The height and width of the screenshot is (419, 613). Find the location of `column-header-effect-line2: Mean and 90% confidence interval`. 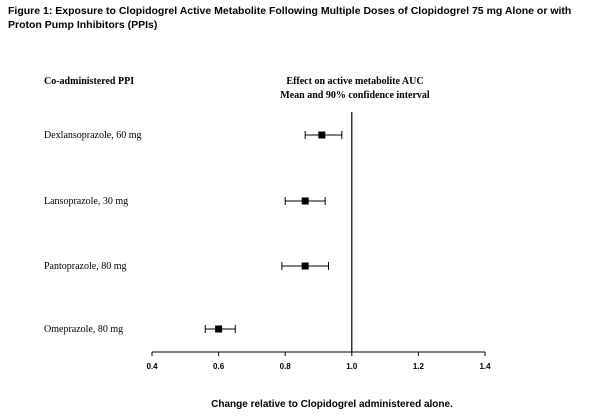

column-header-effect-line2: Mean and 90% confidence interval is located at coordinates (355, 95).